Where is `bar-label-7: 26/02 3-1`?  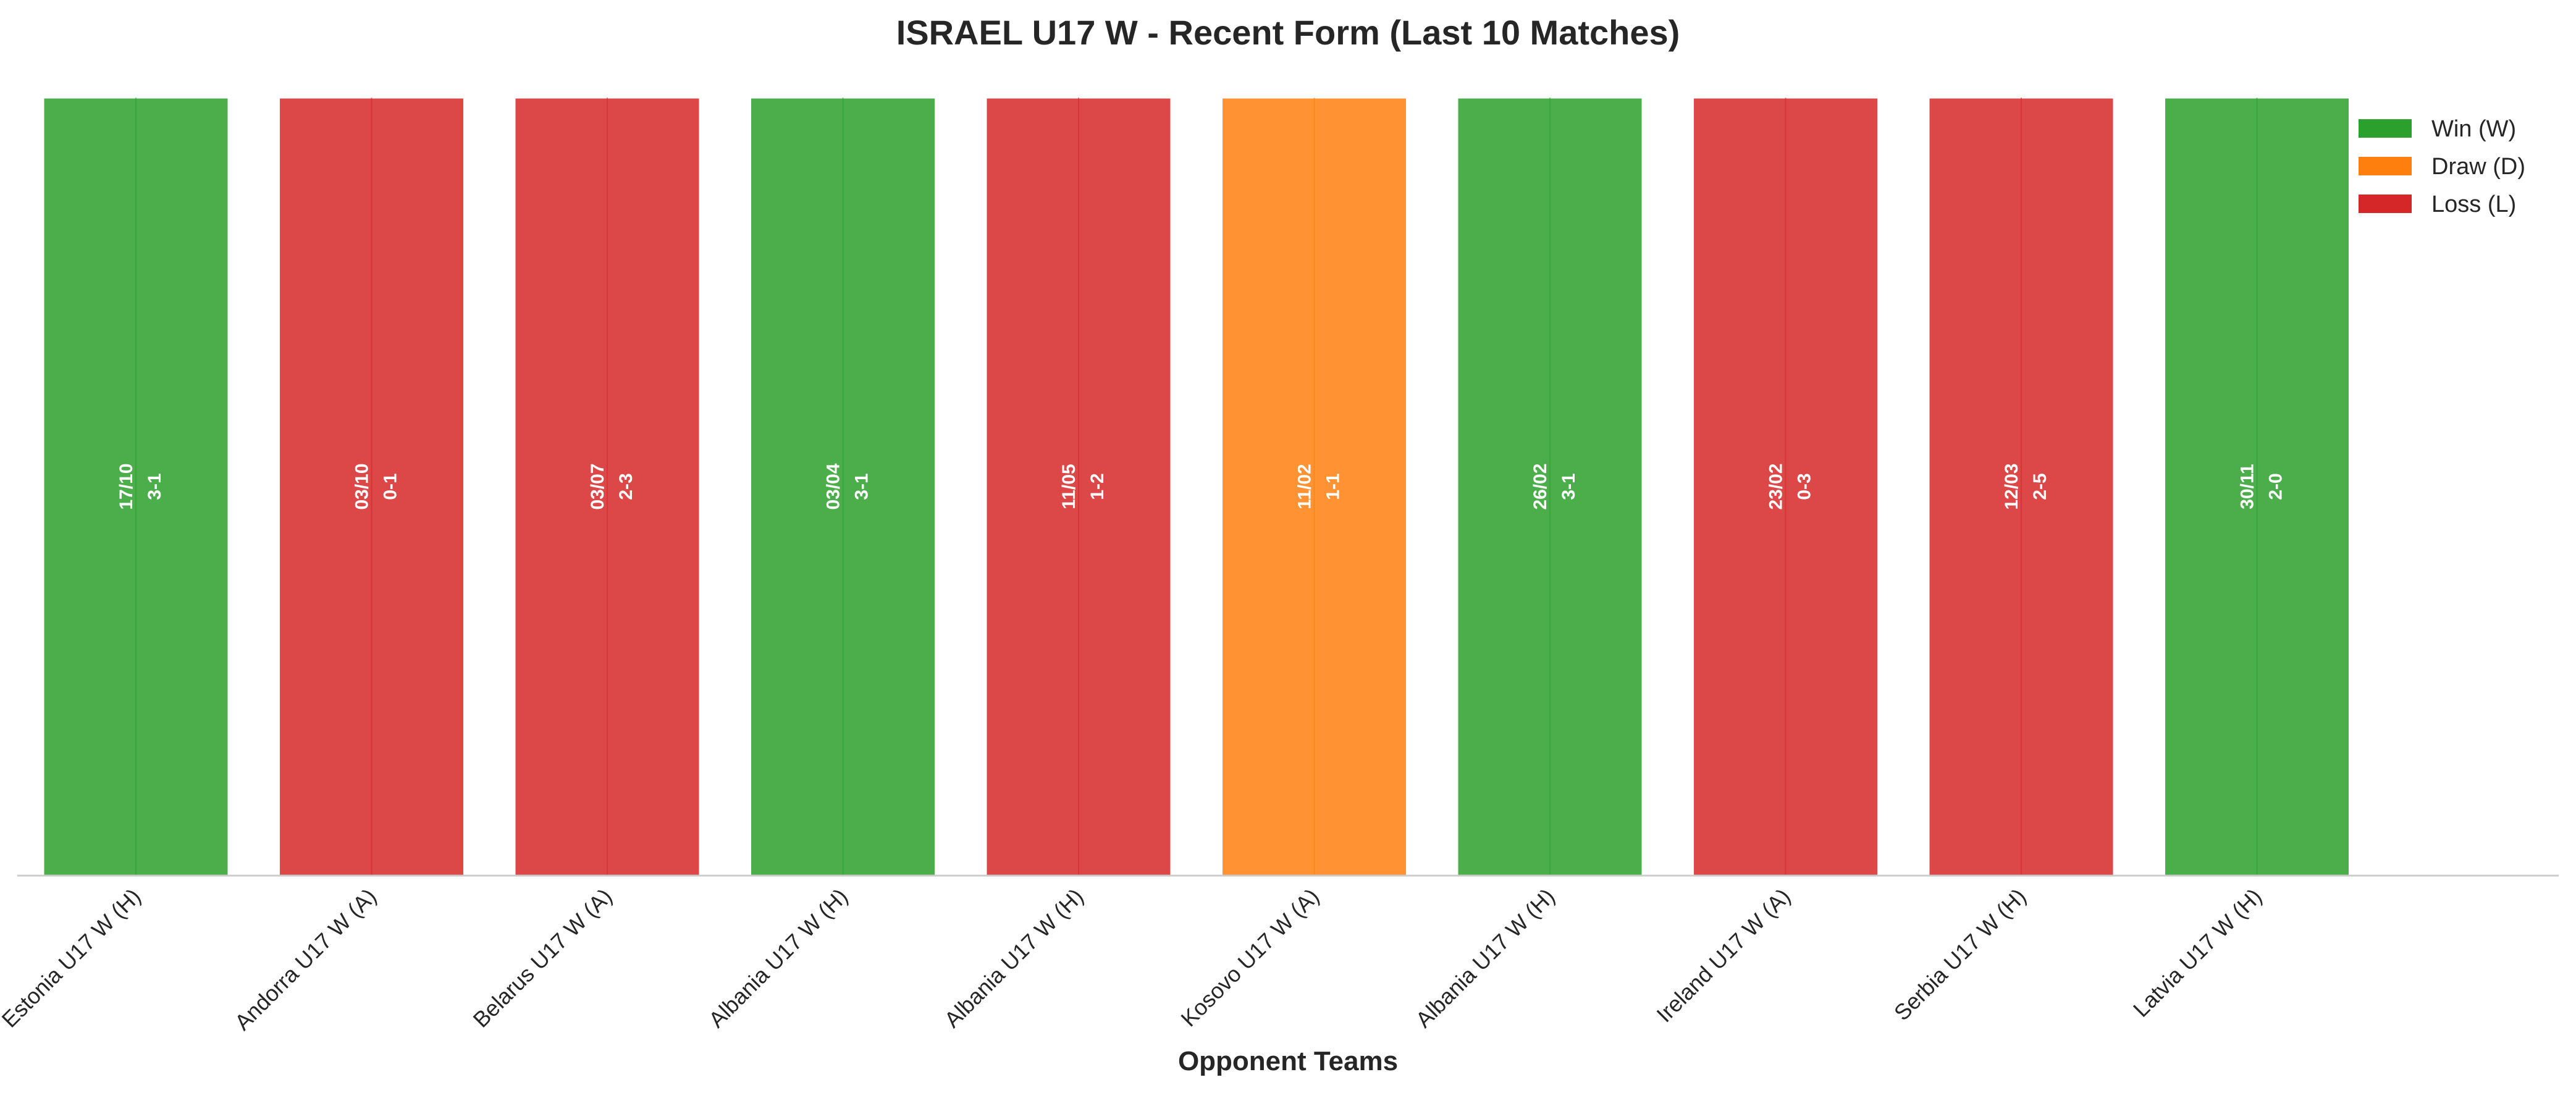
bar-label-7: 26/02 3-1 is located at coordinates (1554, 486).